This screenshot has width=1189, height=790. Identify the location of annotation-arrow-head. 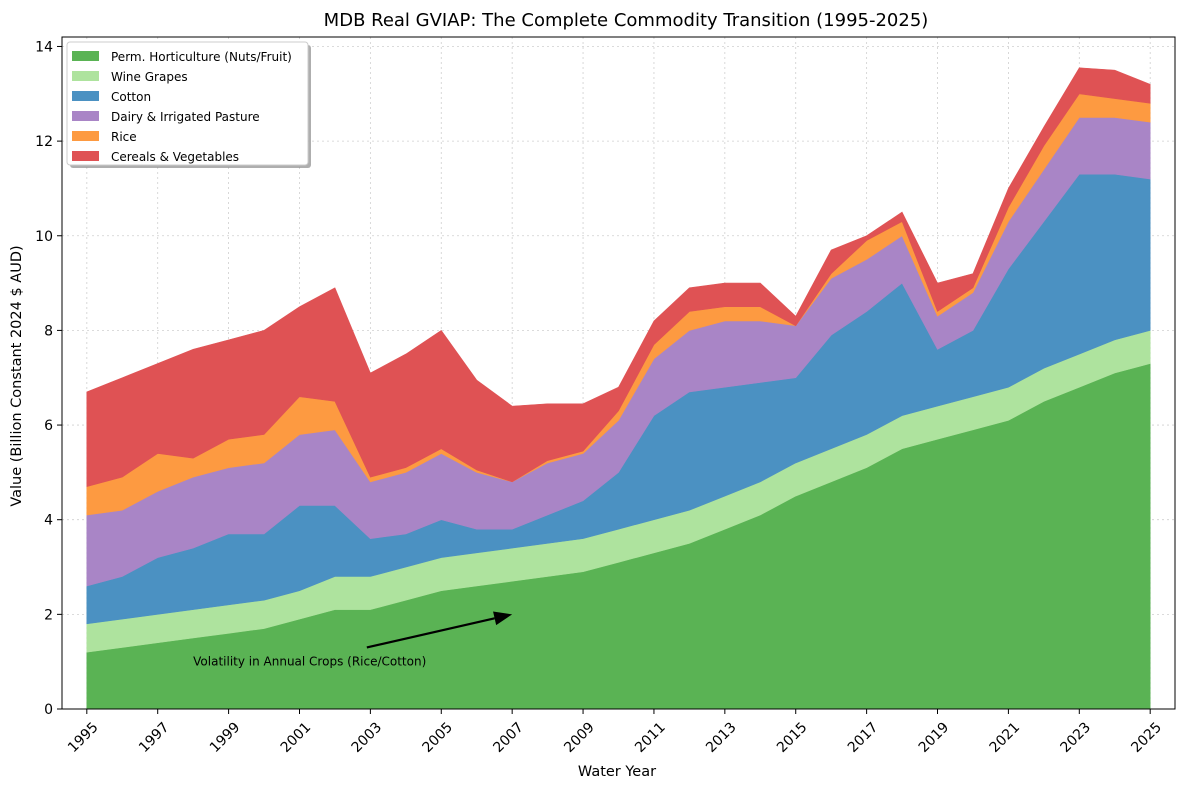
(503, 618).